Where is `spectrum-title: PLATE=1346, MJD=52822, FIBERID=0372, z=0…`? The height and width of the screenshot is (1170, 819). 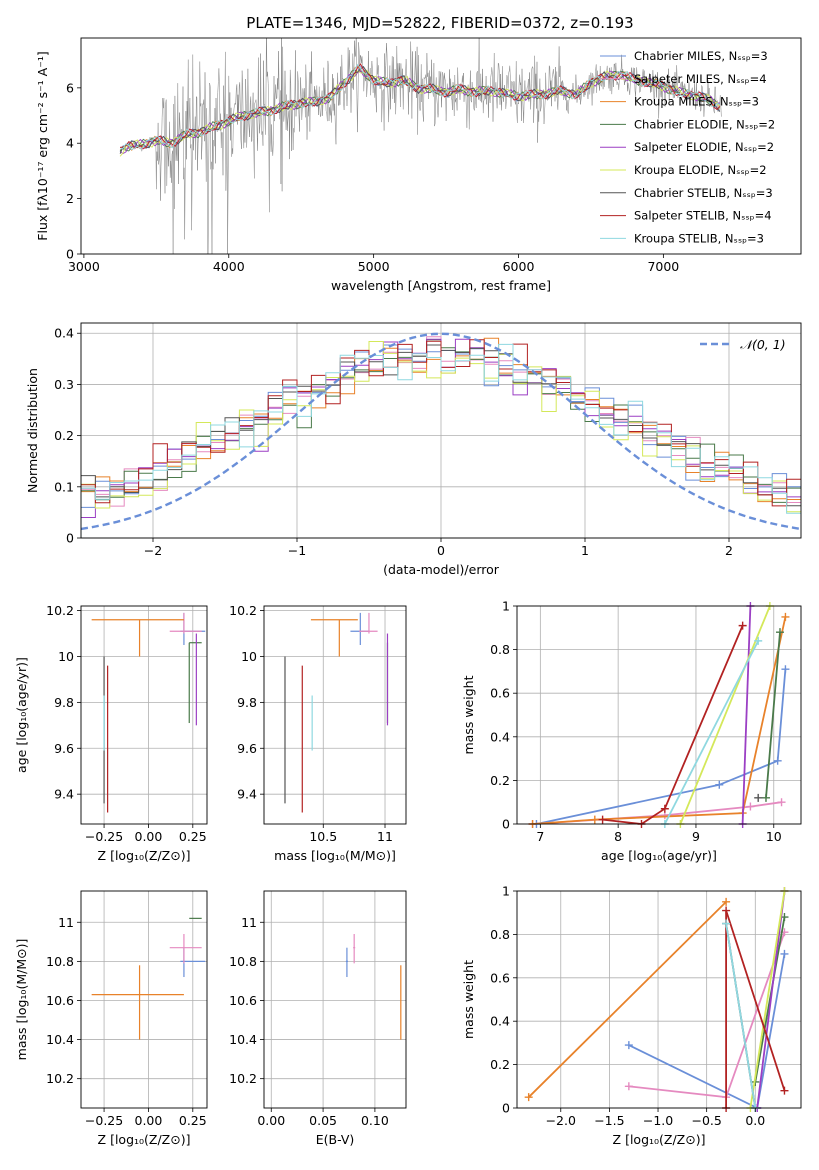
spectrum-title: PLATE=1346, MJD=52822, FIBERID=0372, z=0… is located at coordinates (439, 23).